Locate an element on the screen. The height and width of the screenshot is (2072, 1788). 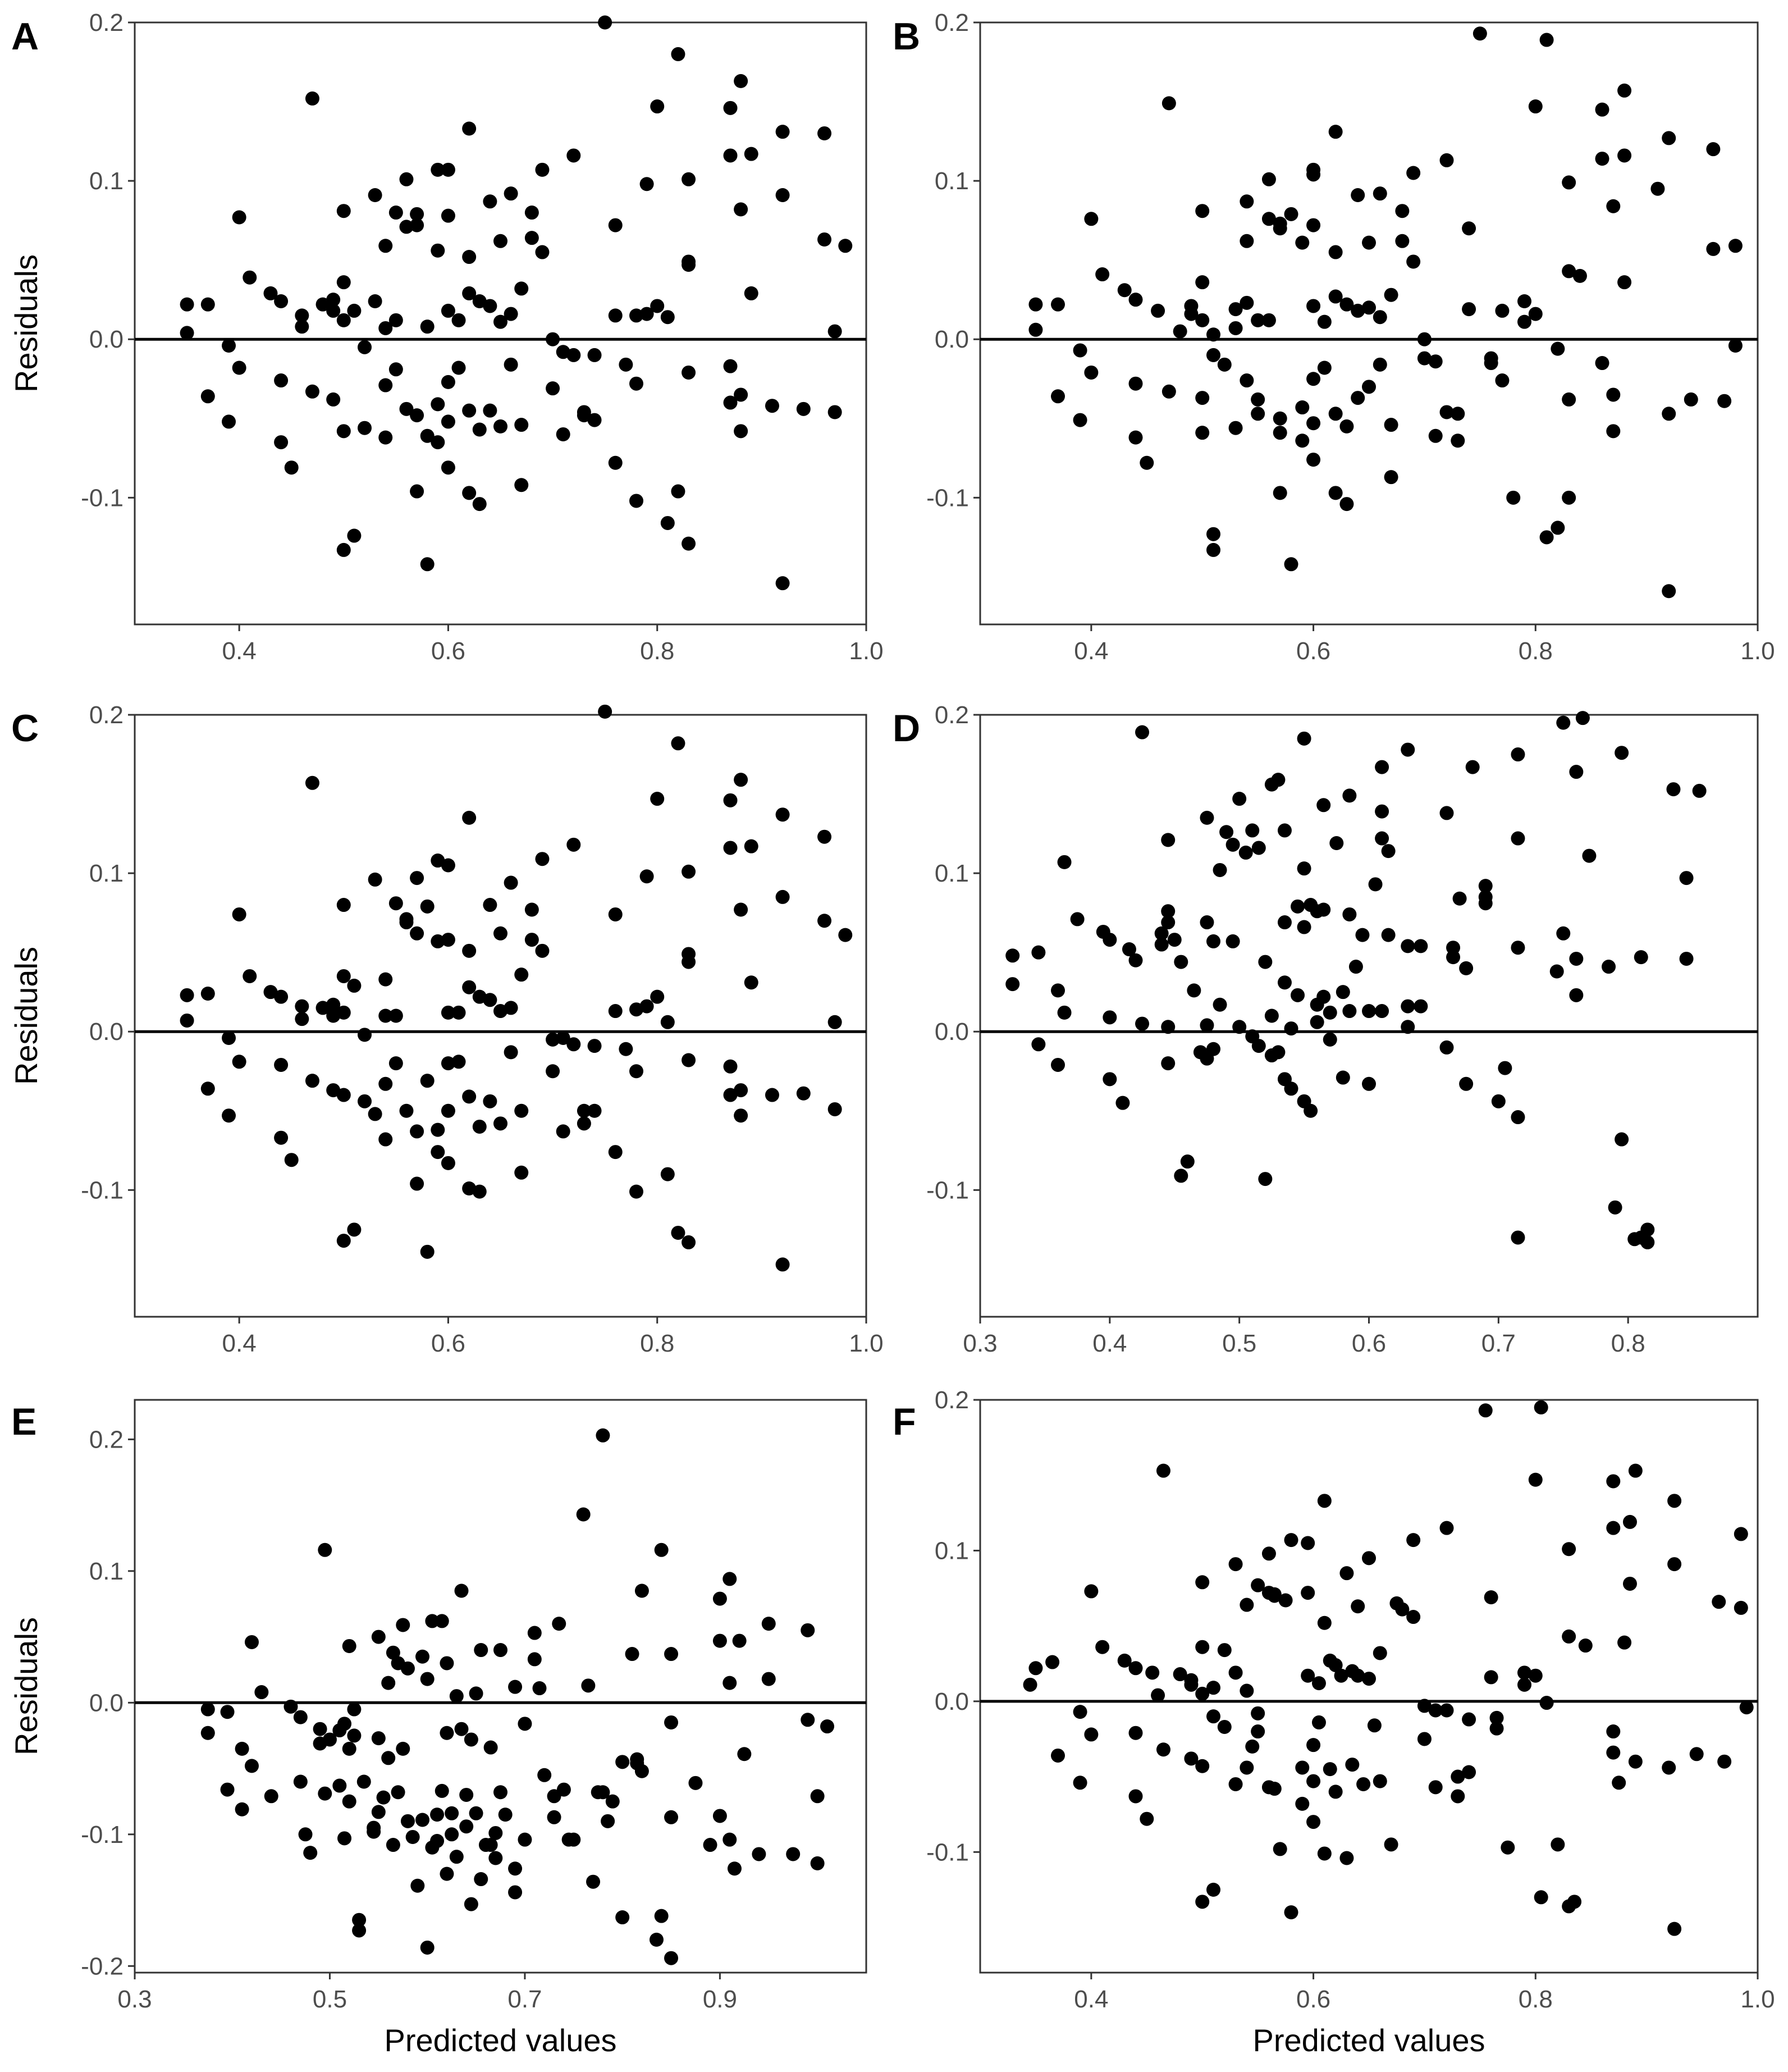
y-tick-label: 0.1 is located at coordinates (106, 1571).